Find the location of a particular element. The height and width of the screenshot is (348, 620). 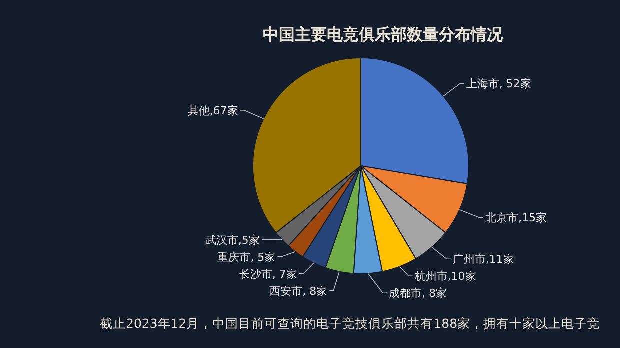

data-label: ,10家 is located at coordinates (462, 277).